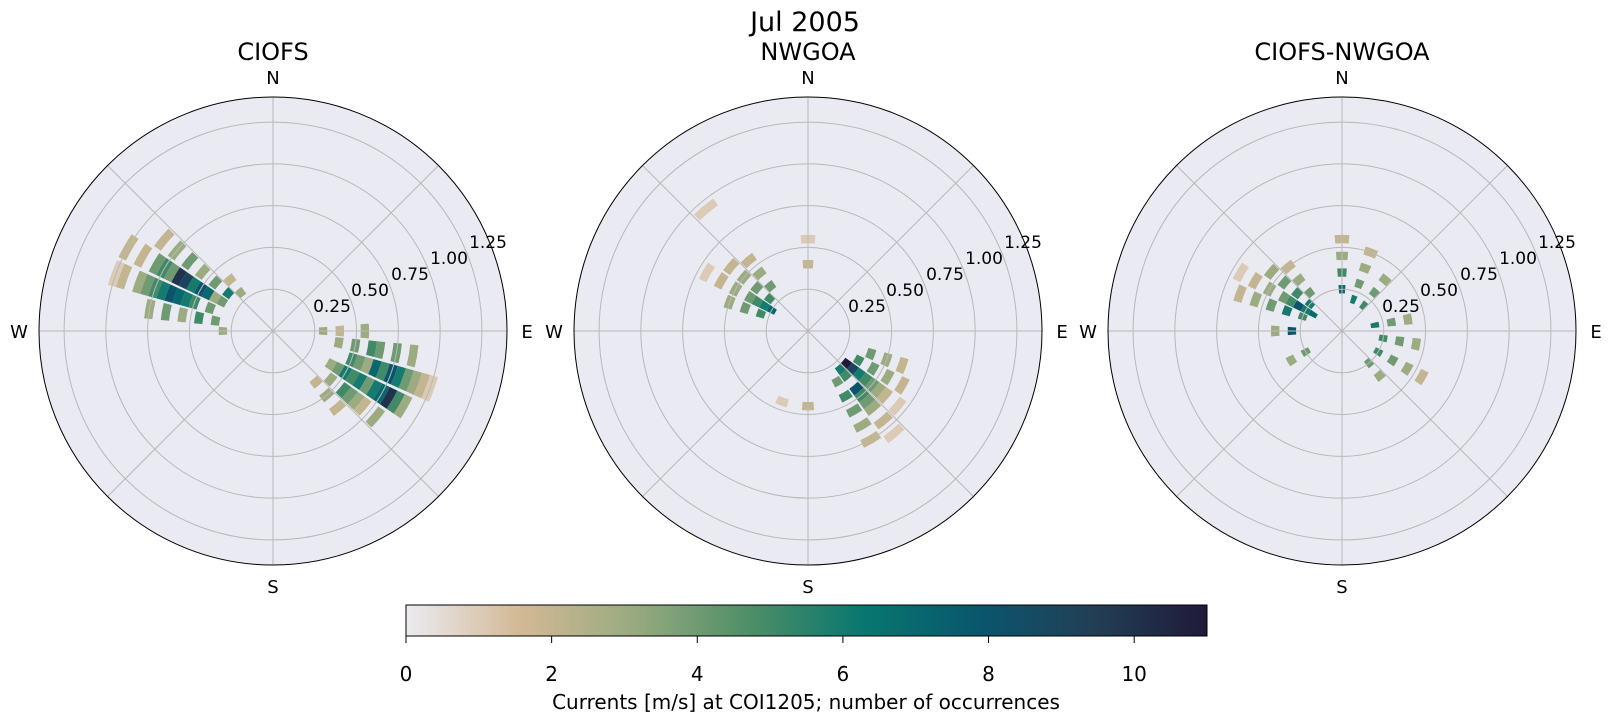  What do you see at coordinates (905, 291) in the screenshot?
I see `radial-tick-label: 0.50` at bounding box center [905, 291].